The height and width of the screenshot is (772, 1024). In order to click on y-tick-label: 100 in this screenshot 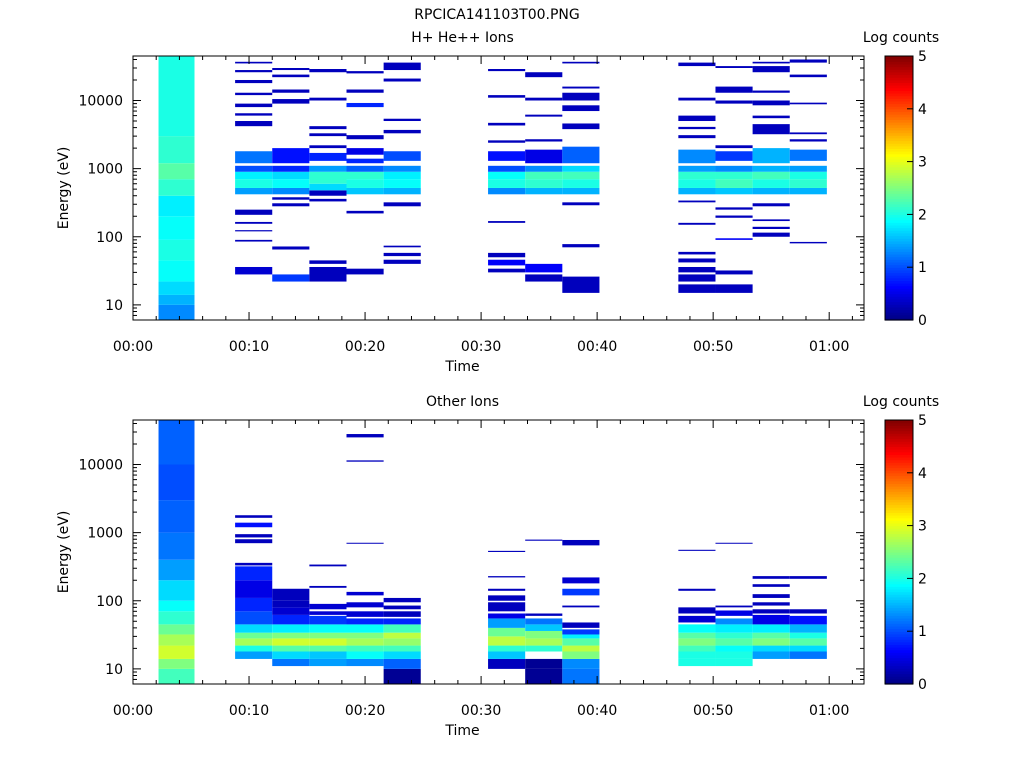, I will do `click(109, 602)`.